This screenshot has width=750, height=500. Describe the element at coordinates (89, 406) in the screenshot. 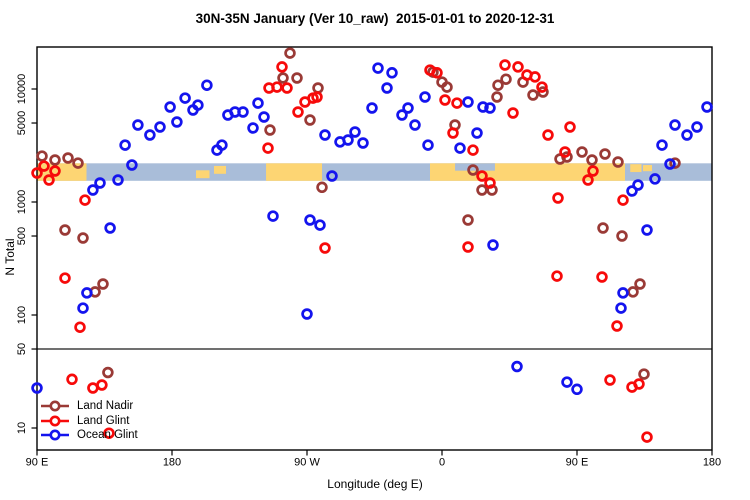

I see `legend-item-land-nadir: Land Nadir` at that location.